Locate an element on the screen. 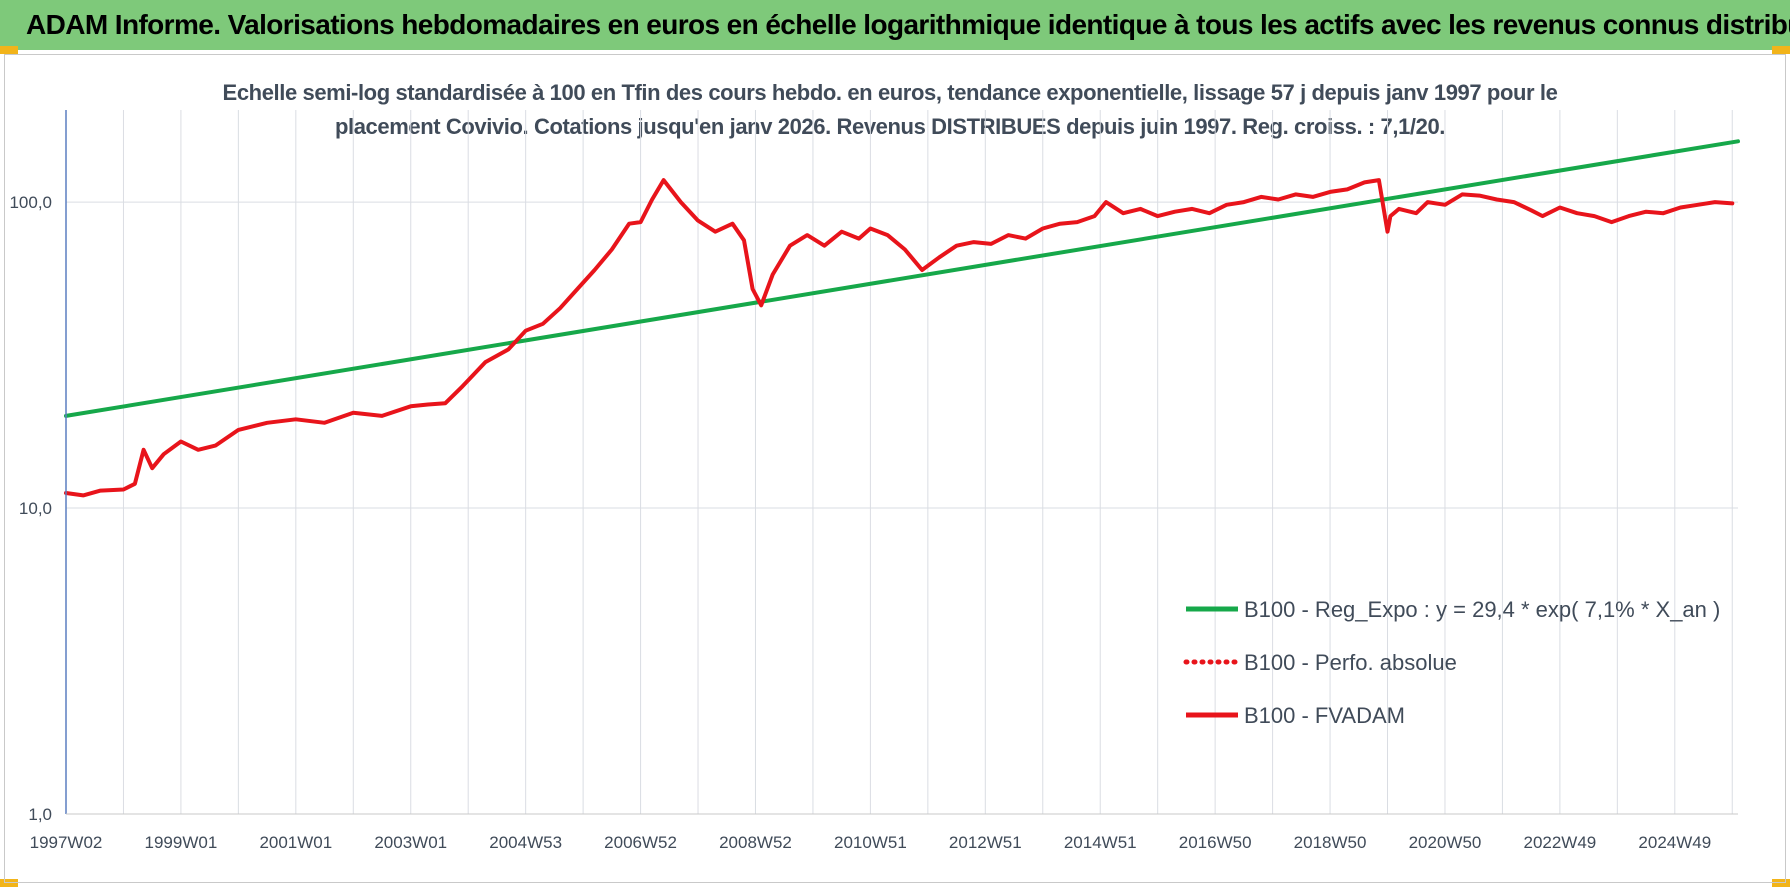  y-tick-label: 1,0 is located at coordinates (40, 814).